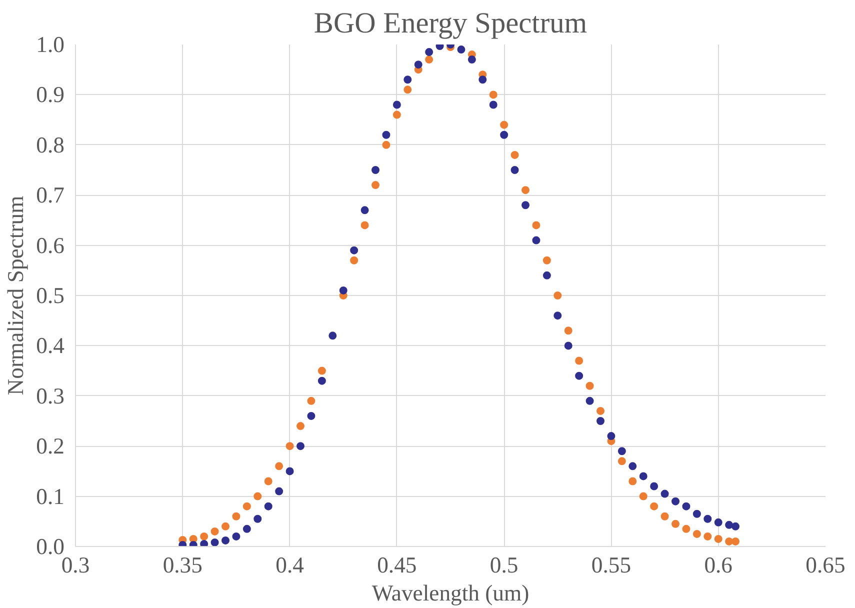  What do you see at coordinates (182, 565) in the screenshot?
I see `x-tick-label: 0.35` at bounding box center [182, 565].